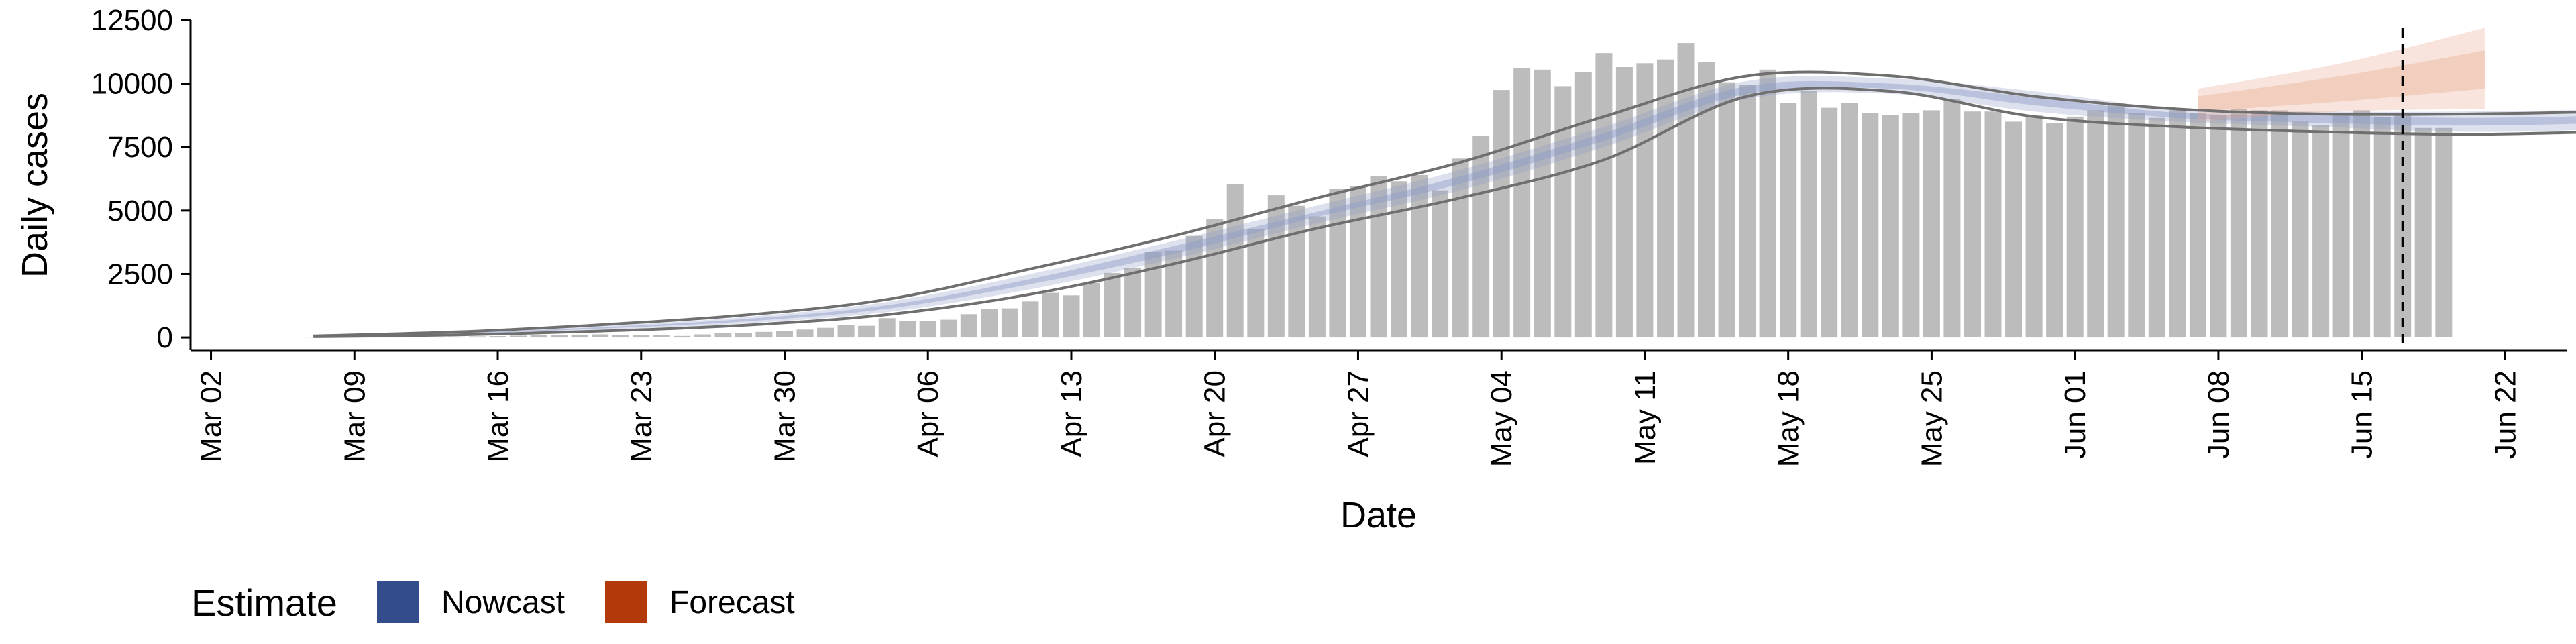 Image resolution: width=2576 pixels, height=644 pixels. What do you see at coordinates (2505, 414) in the screenshot?
I see `x-tick-label: Jun 22` at bounding box center [2505, 414].